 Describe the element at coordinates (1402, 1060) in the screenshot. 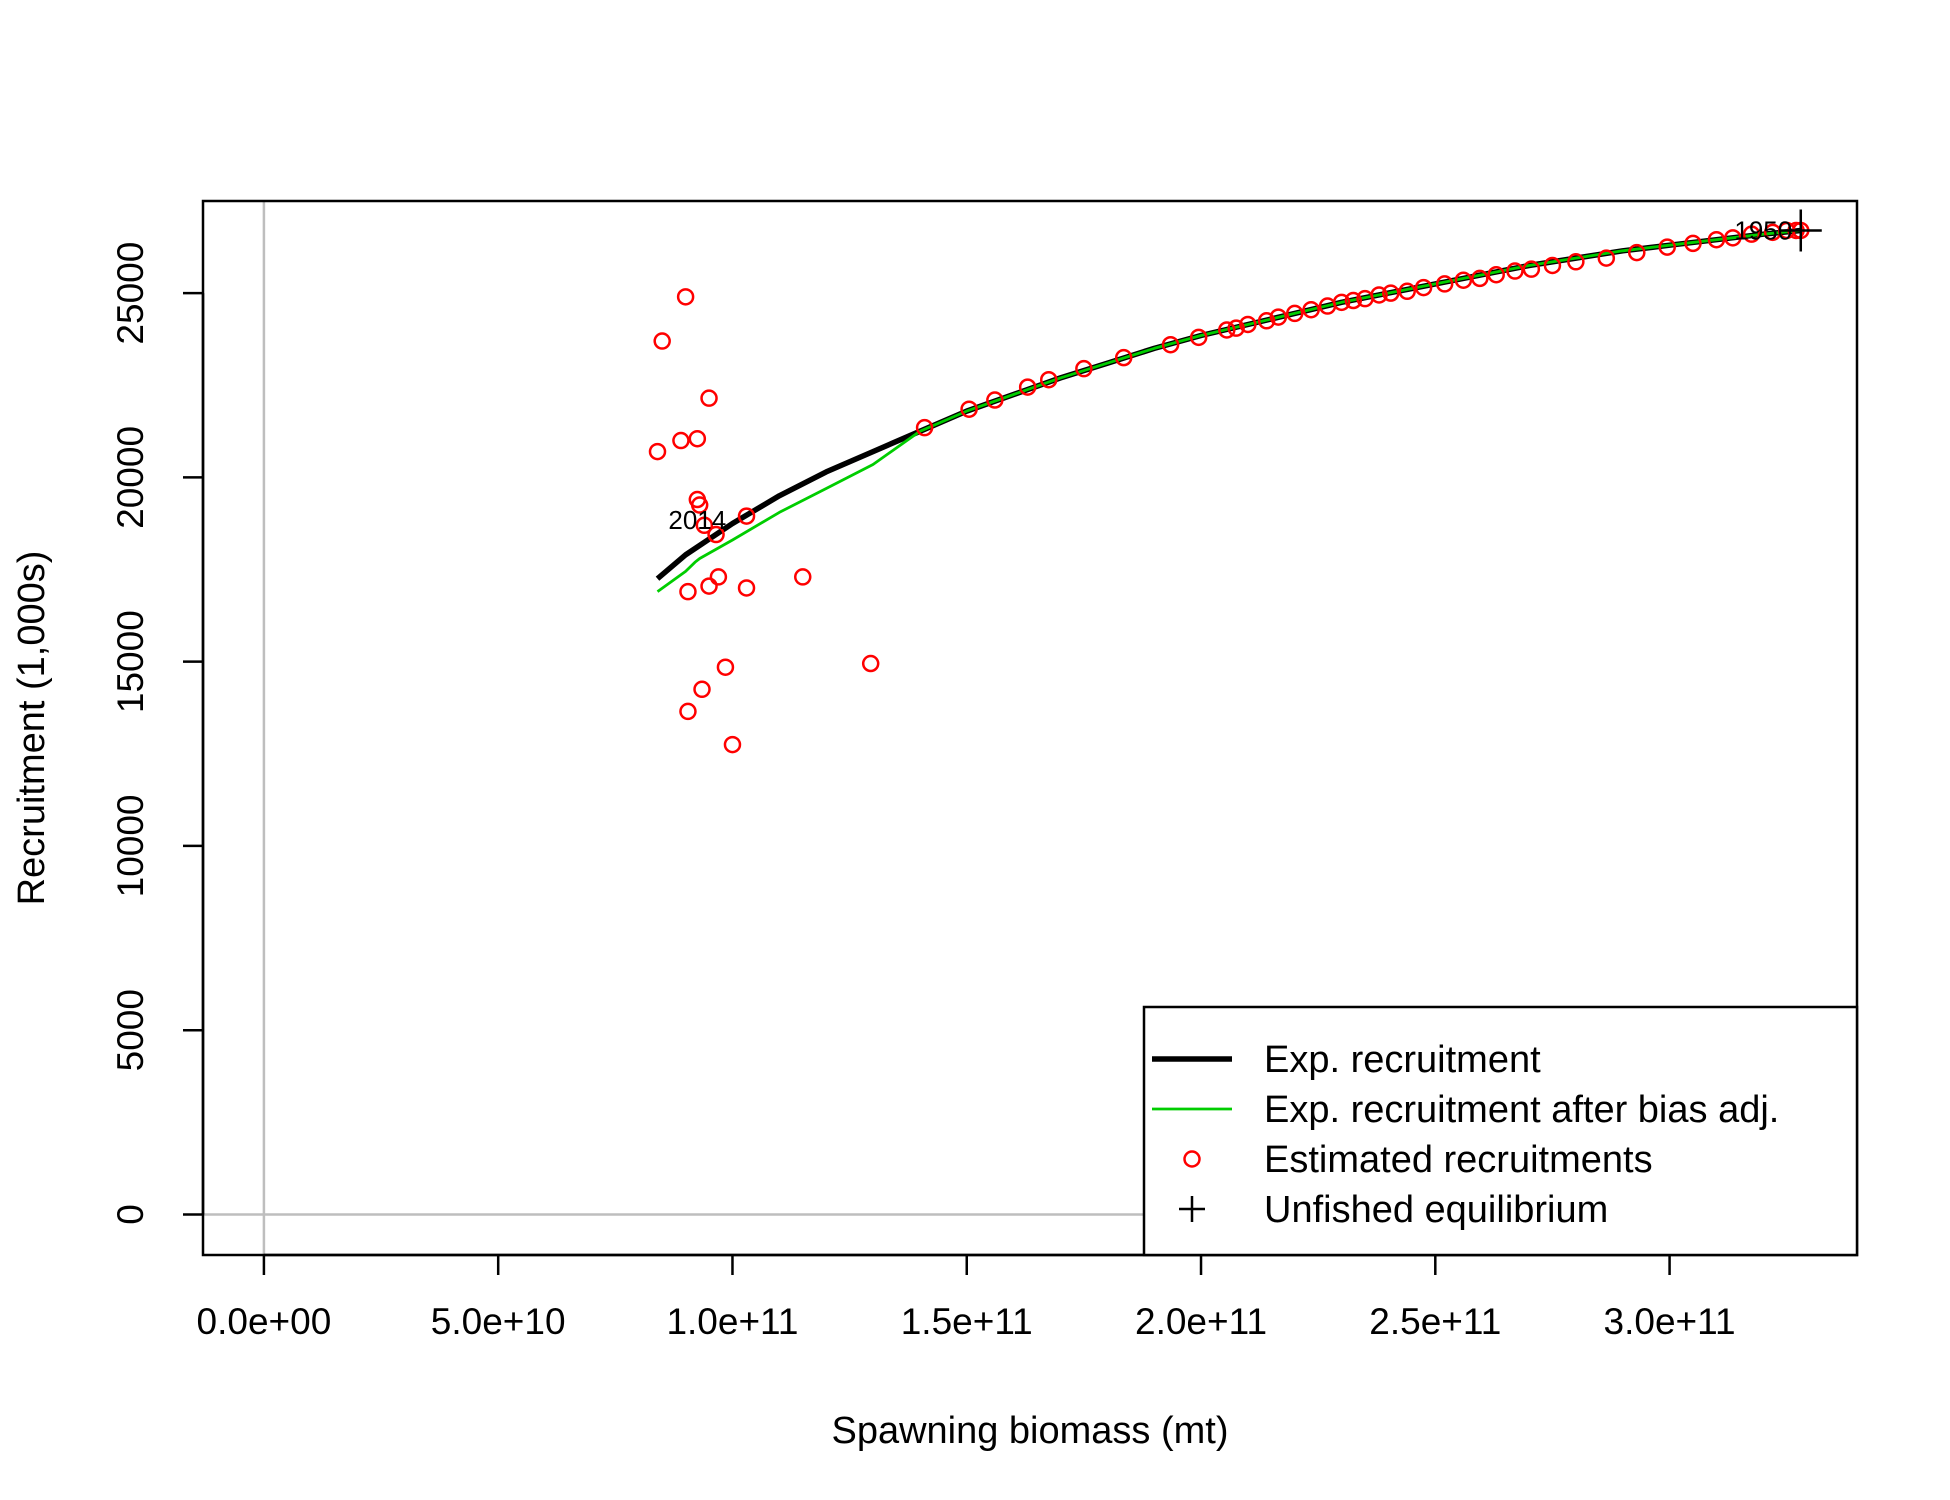

I see `legend-entry-label: Exp. recruitment` at that location.